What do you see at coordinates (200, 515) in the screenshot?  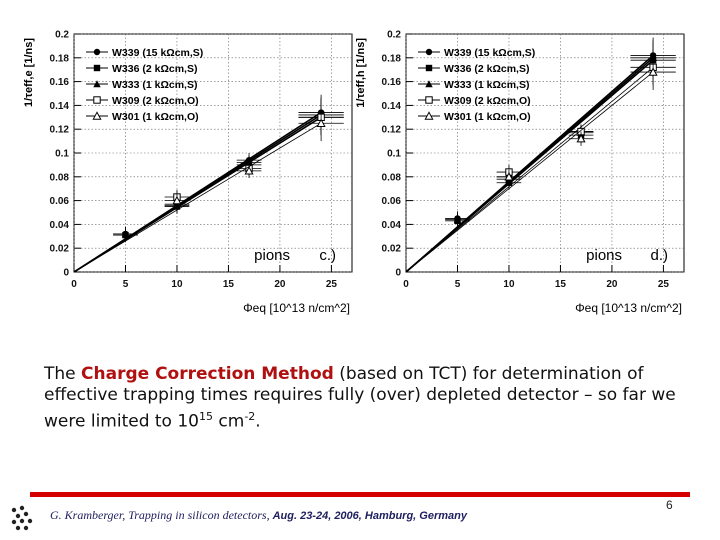 I see `footer-title: Trapping in silicon detectors,` at bounding box center [200, 515].